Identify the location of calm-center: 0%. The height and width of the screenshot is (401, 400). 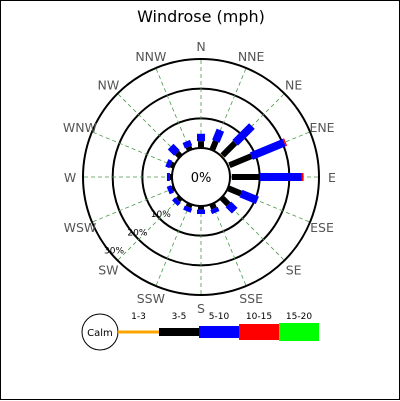
(201, 177).